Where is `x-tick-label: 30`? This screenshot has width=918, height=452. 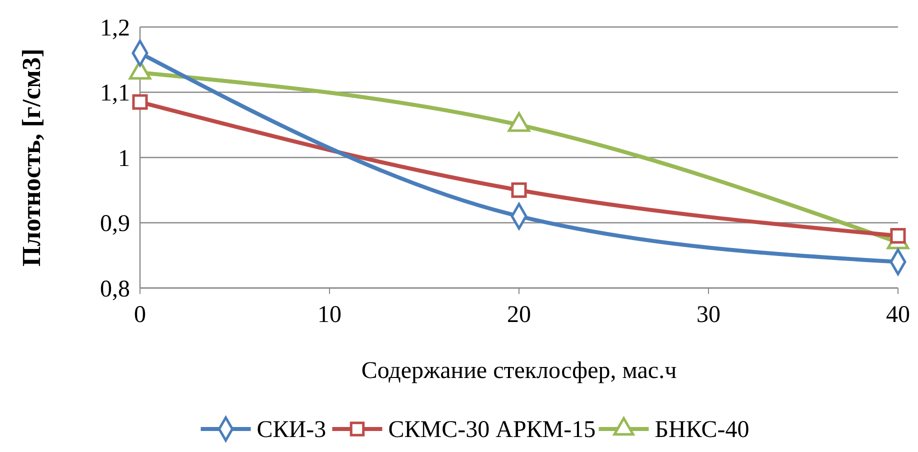 x-tick-label: 30 is located at coordinates (708, 315).